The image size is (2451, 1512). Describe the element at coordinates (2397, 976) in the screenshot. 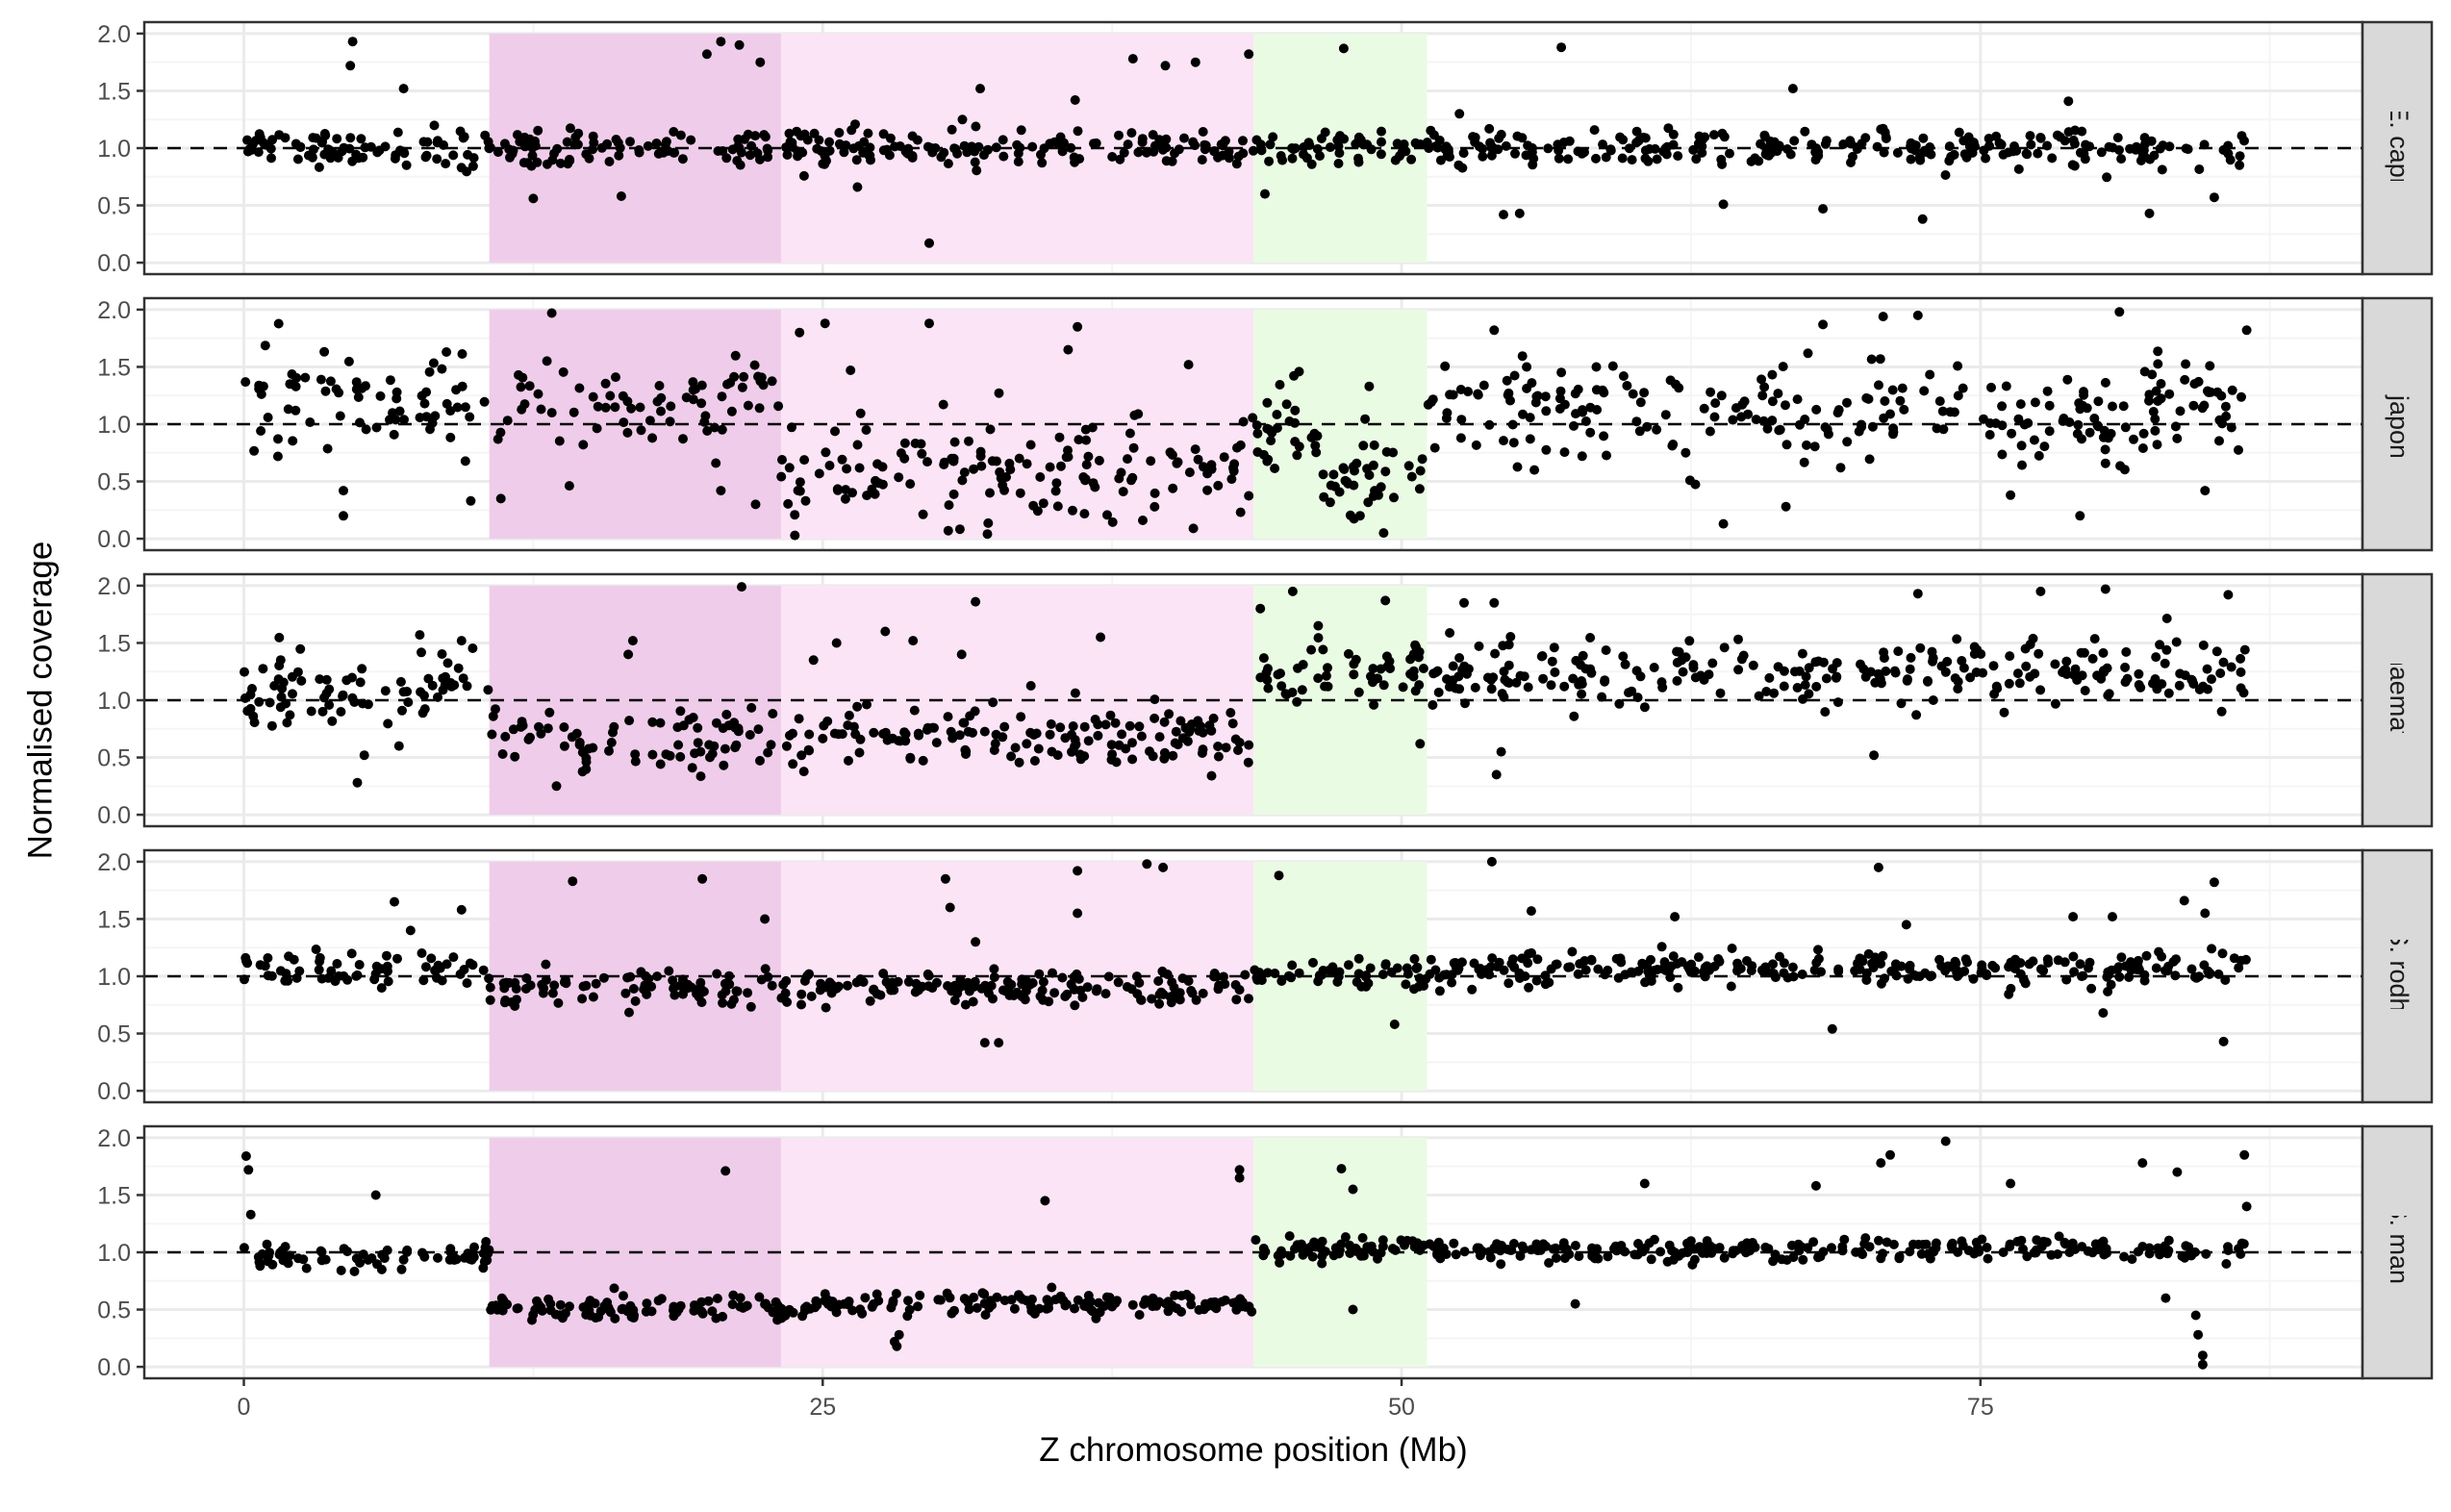

I see `facet-strip` at that location.